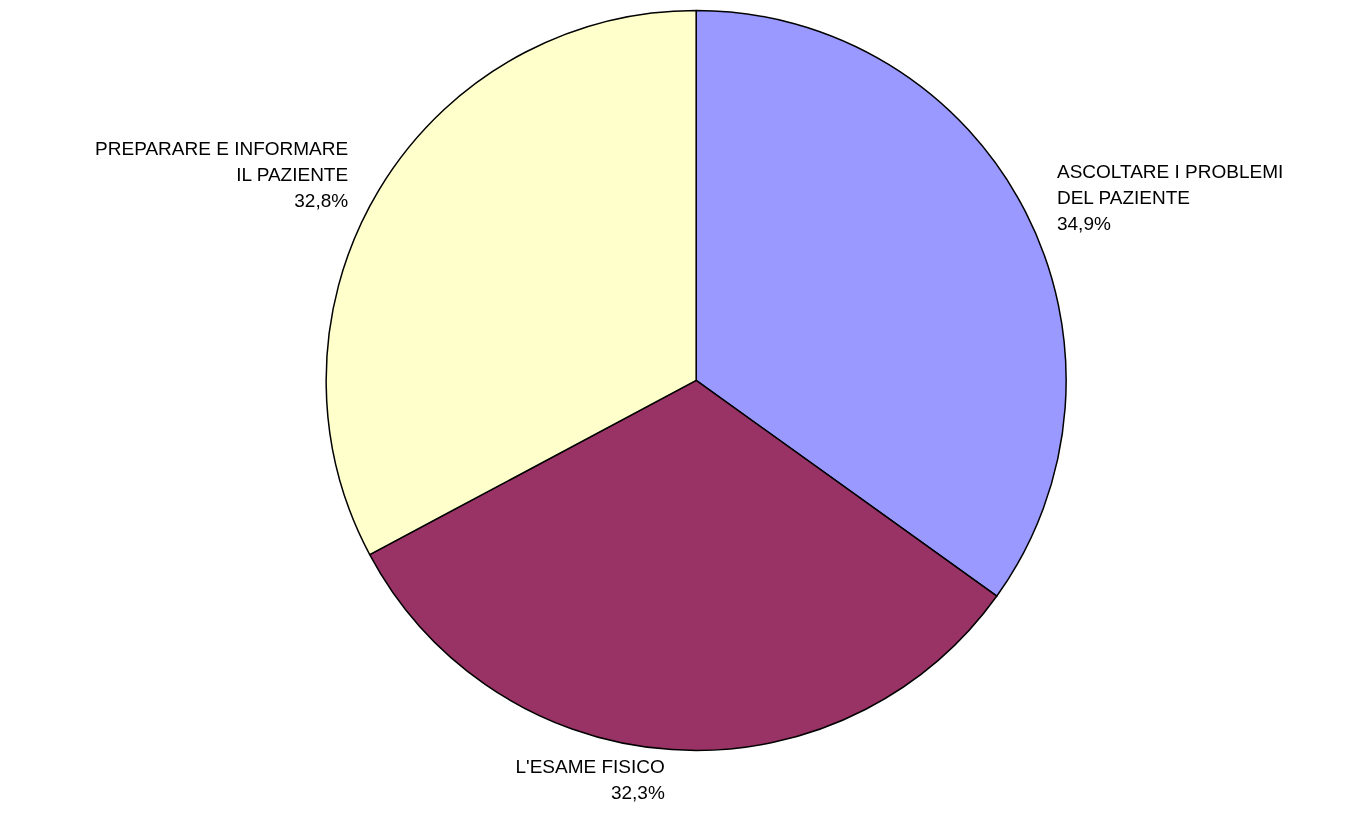  Describe the element at coordinates (637, 793) in the screenshot. I see `data-label: 32,3%` at that location.